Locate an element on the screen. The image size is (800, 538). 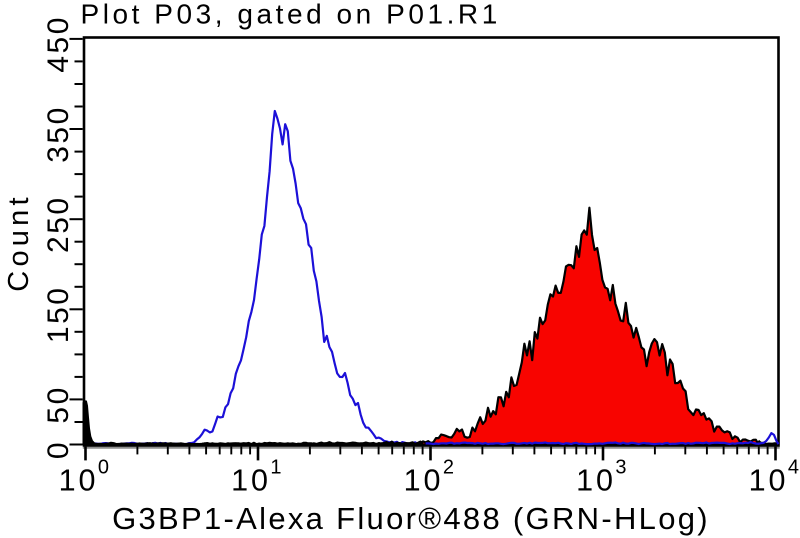
svg-text: 50 is located at coordinates (58, 404).